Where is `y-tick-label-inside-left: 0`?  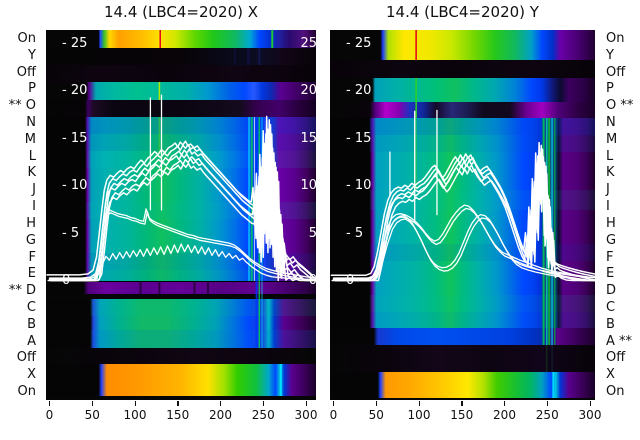 y-tick-label-inside-left: 0 is located at coordinates (66, 280).